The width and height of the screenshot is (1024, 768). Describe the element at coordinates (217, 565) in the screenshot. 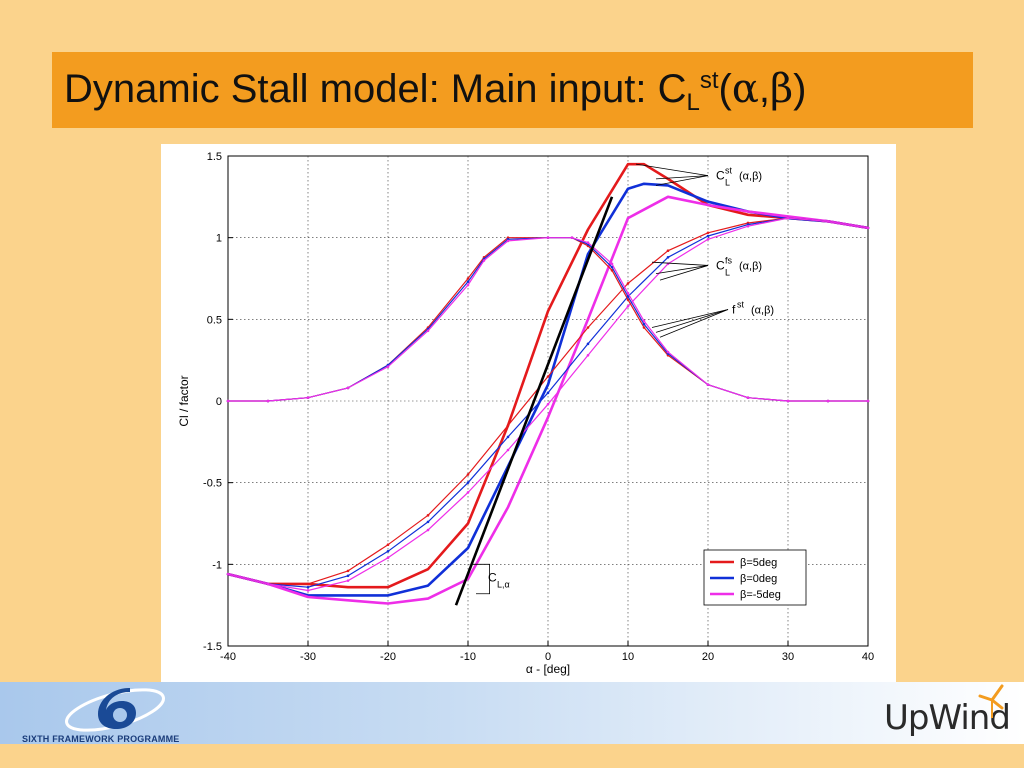

I see `y-tick-label: -1` at that location.